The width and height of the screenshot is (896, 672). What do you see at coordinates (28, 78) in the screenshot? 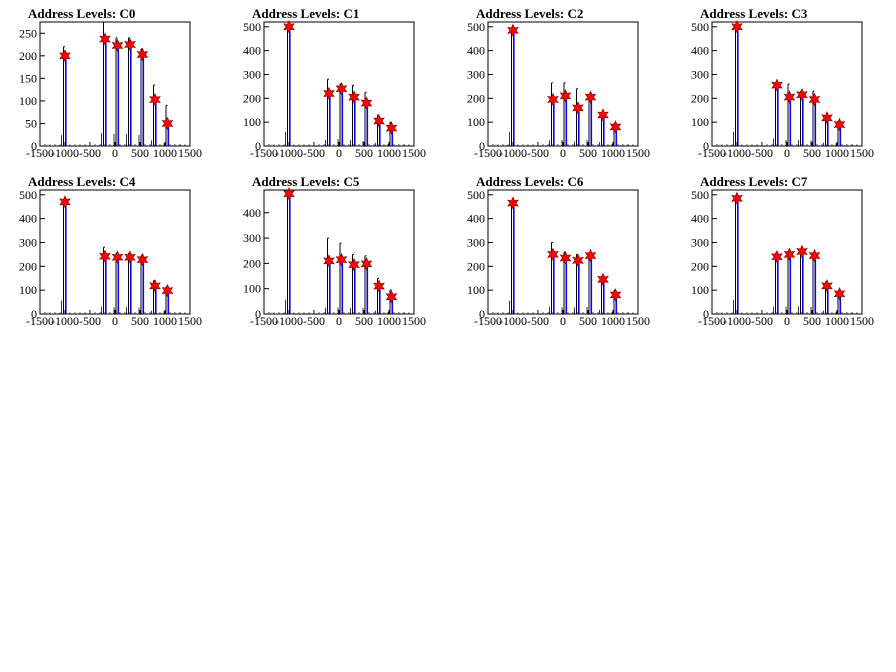
I see `y-tick-label: 150` at bounding box center [28, 78].